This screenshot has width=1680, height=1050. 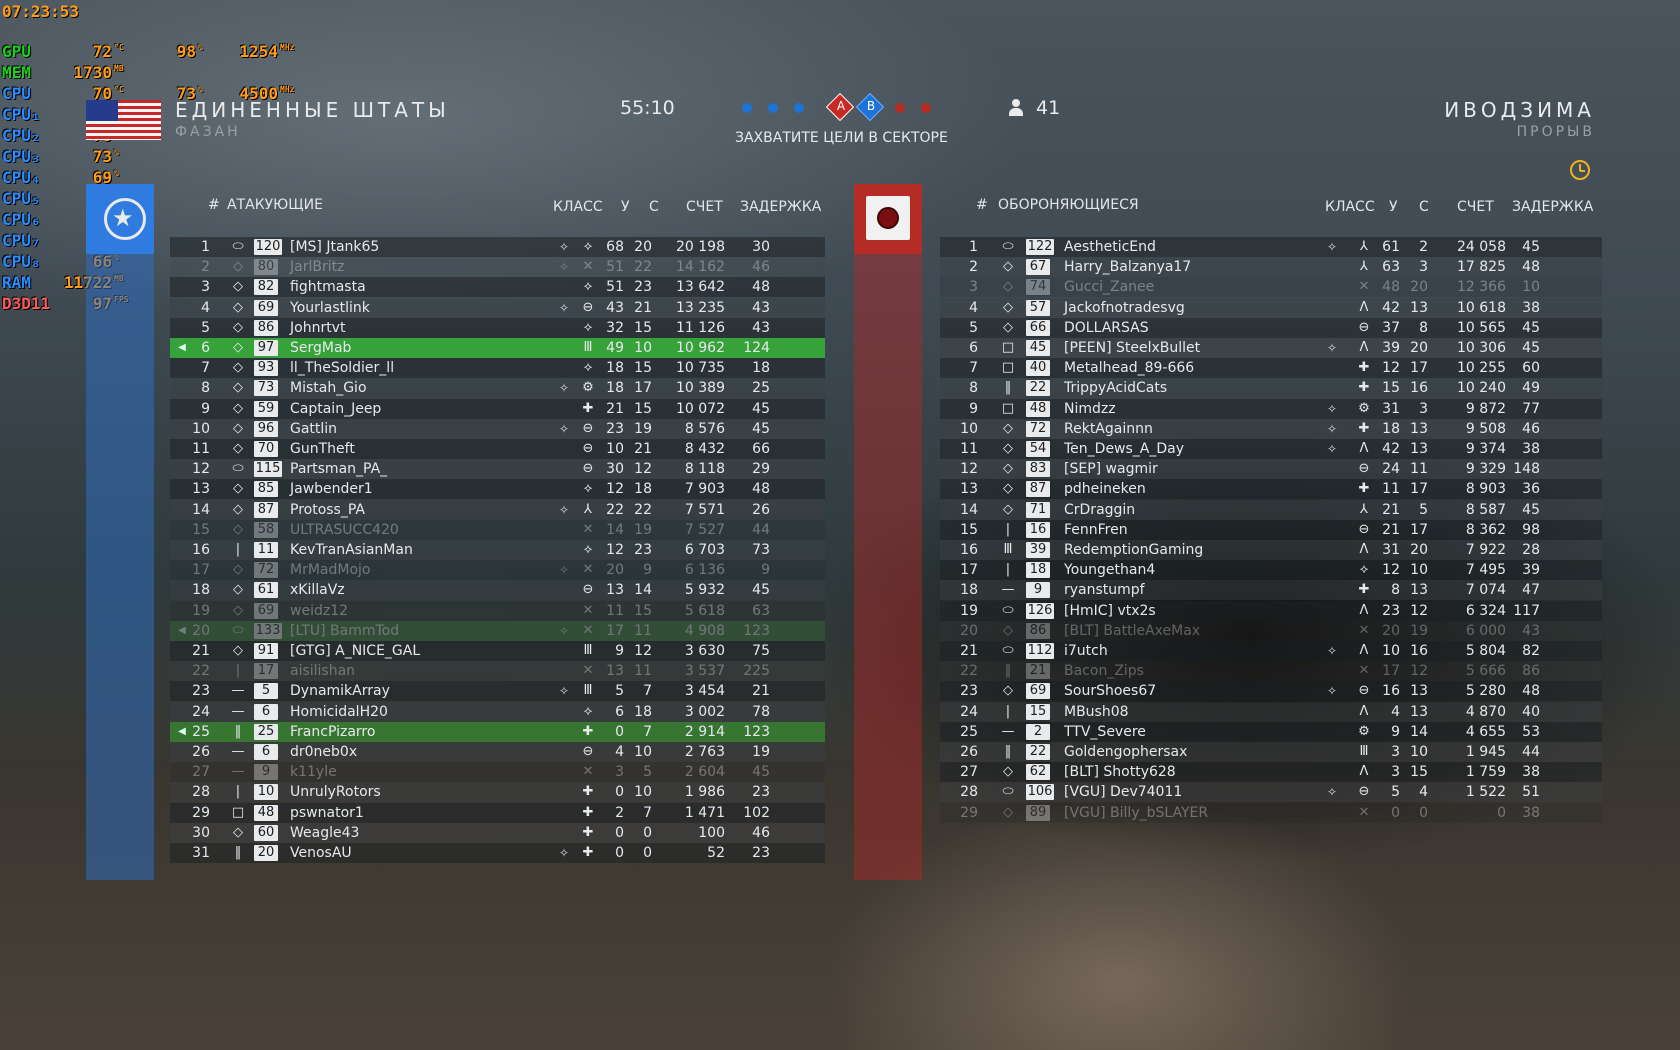 I want to click on player-rank-number: 26, so click(x=201, y=752).